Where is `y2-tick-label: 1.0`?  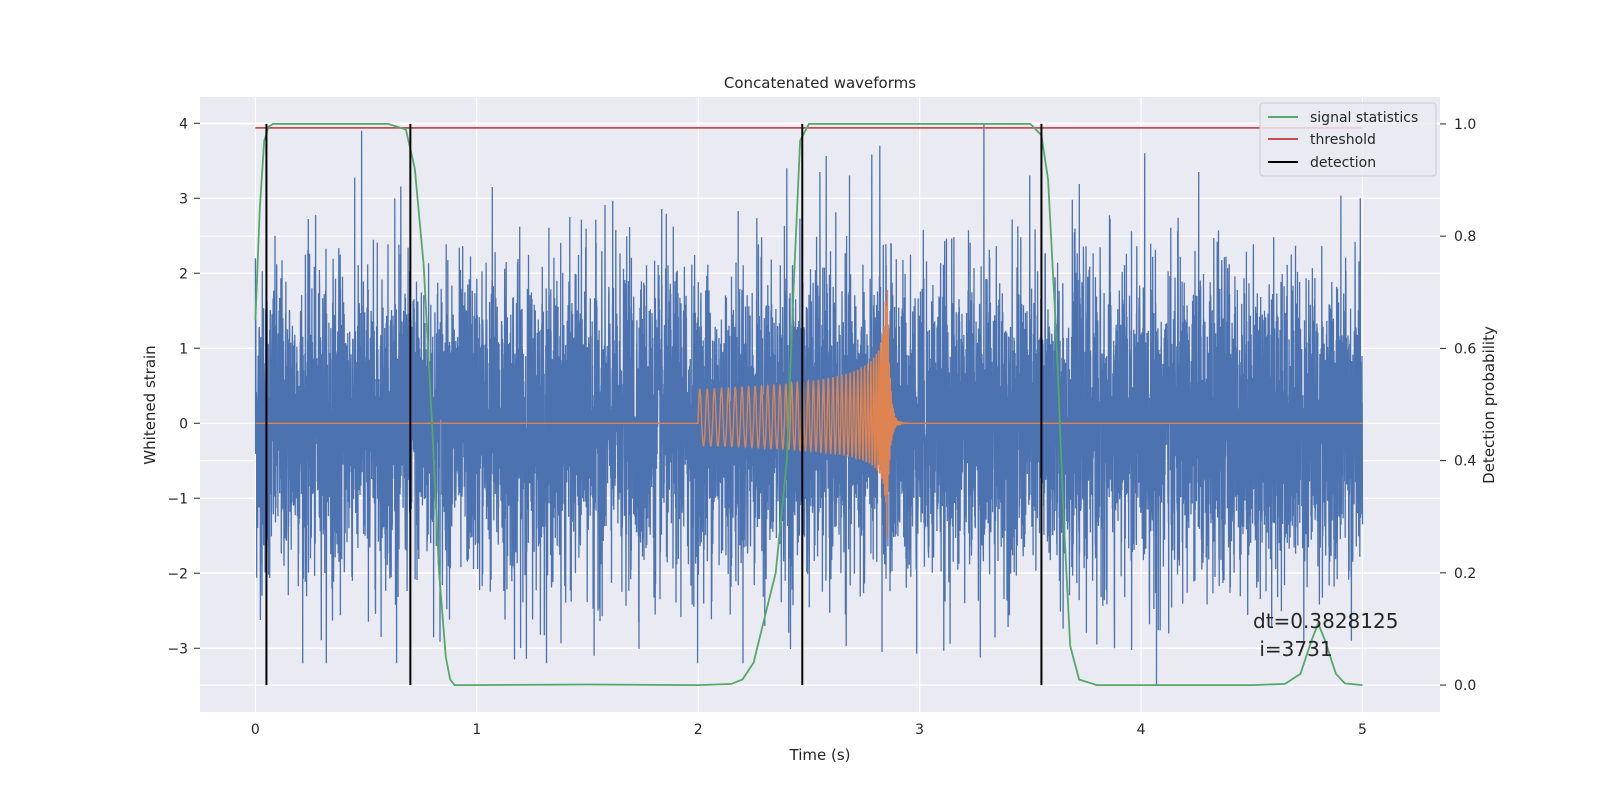
y2-tick-label: 1.0 is located at coordinates (1465, 125).